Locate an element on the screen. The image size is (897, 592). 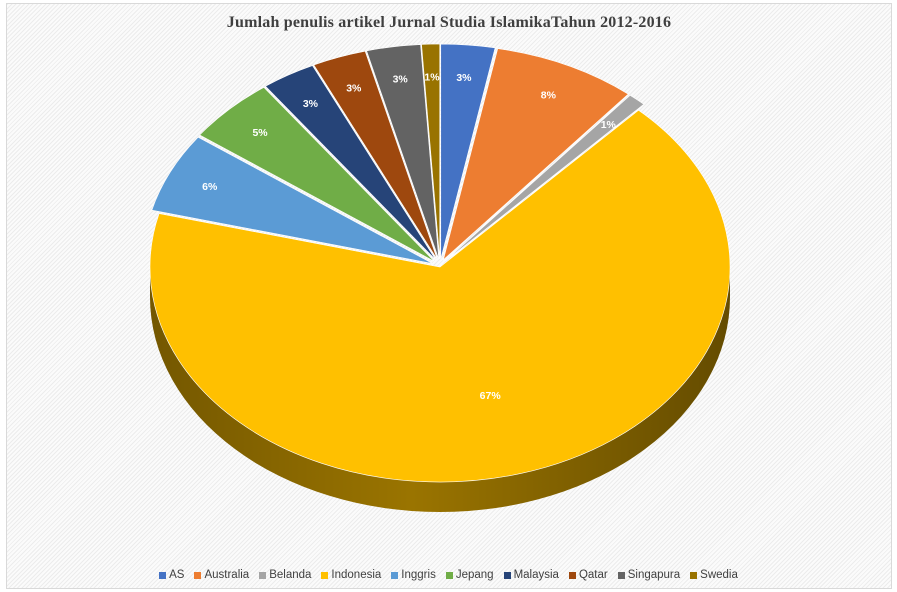
data-label-inggris: 6% is located at coordinates (210, 187).